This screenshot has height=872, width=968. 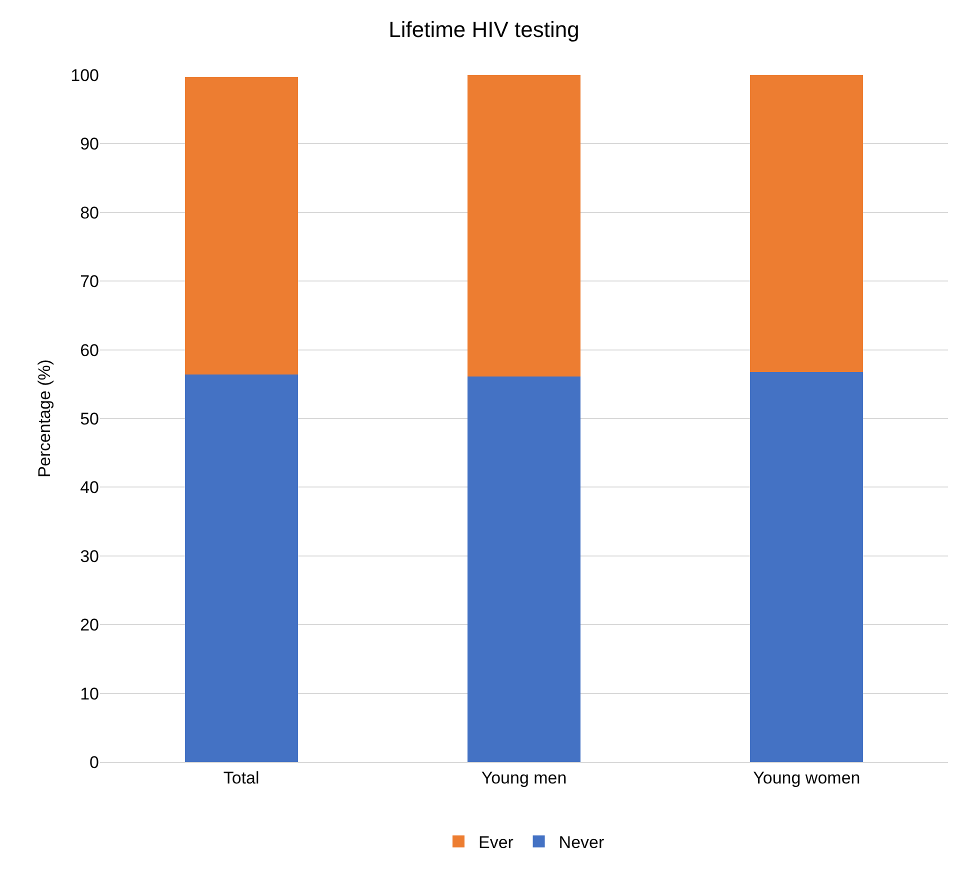 I want to click on x-tick-label: Young men, so click(x=524, y=778).